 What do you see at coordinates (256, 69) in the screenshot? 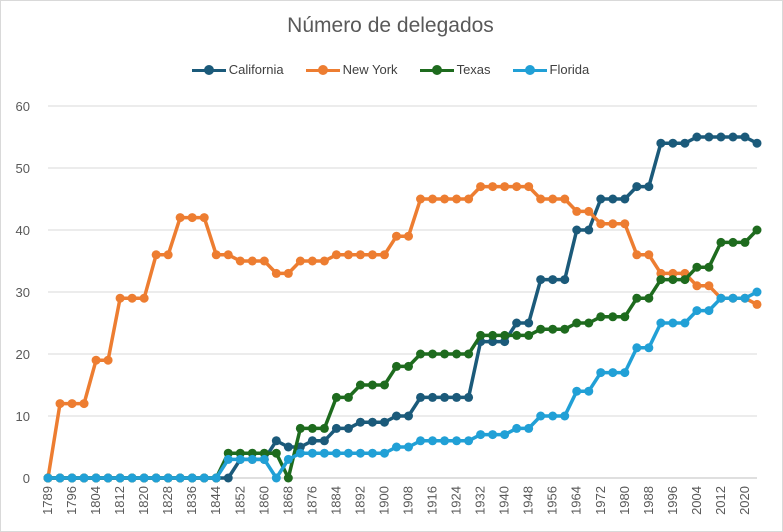
I see `legend-label-california: California` at bounding box center [256, 69].